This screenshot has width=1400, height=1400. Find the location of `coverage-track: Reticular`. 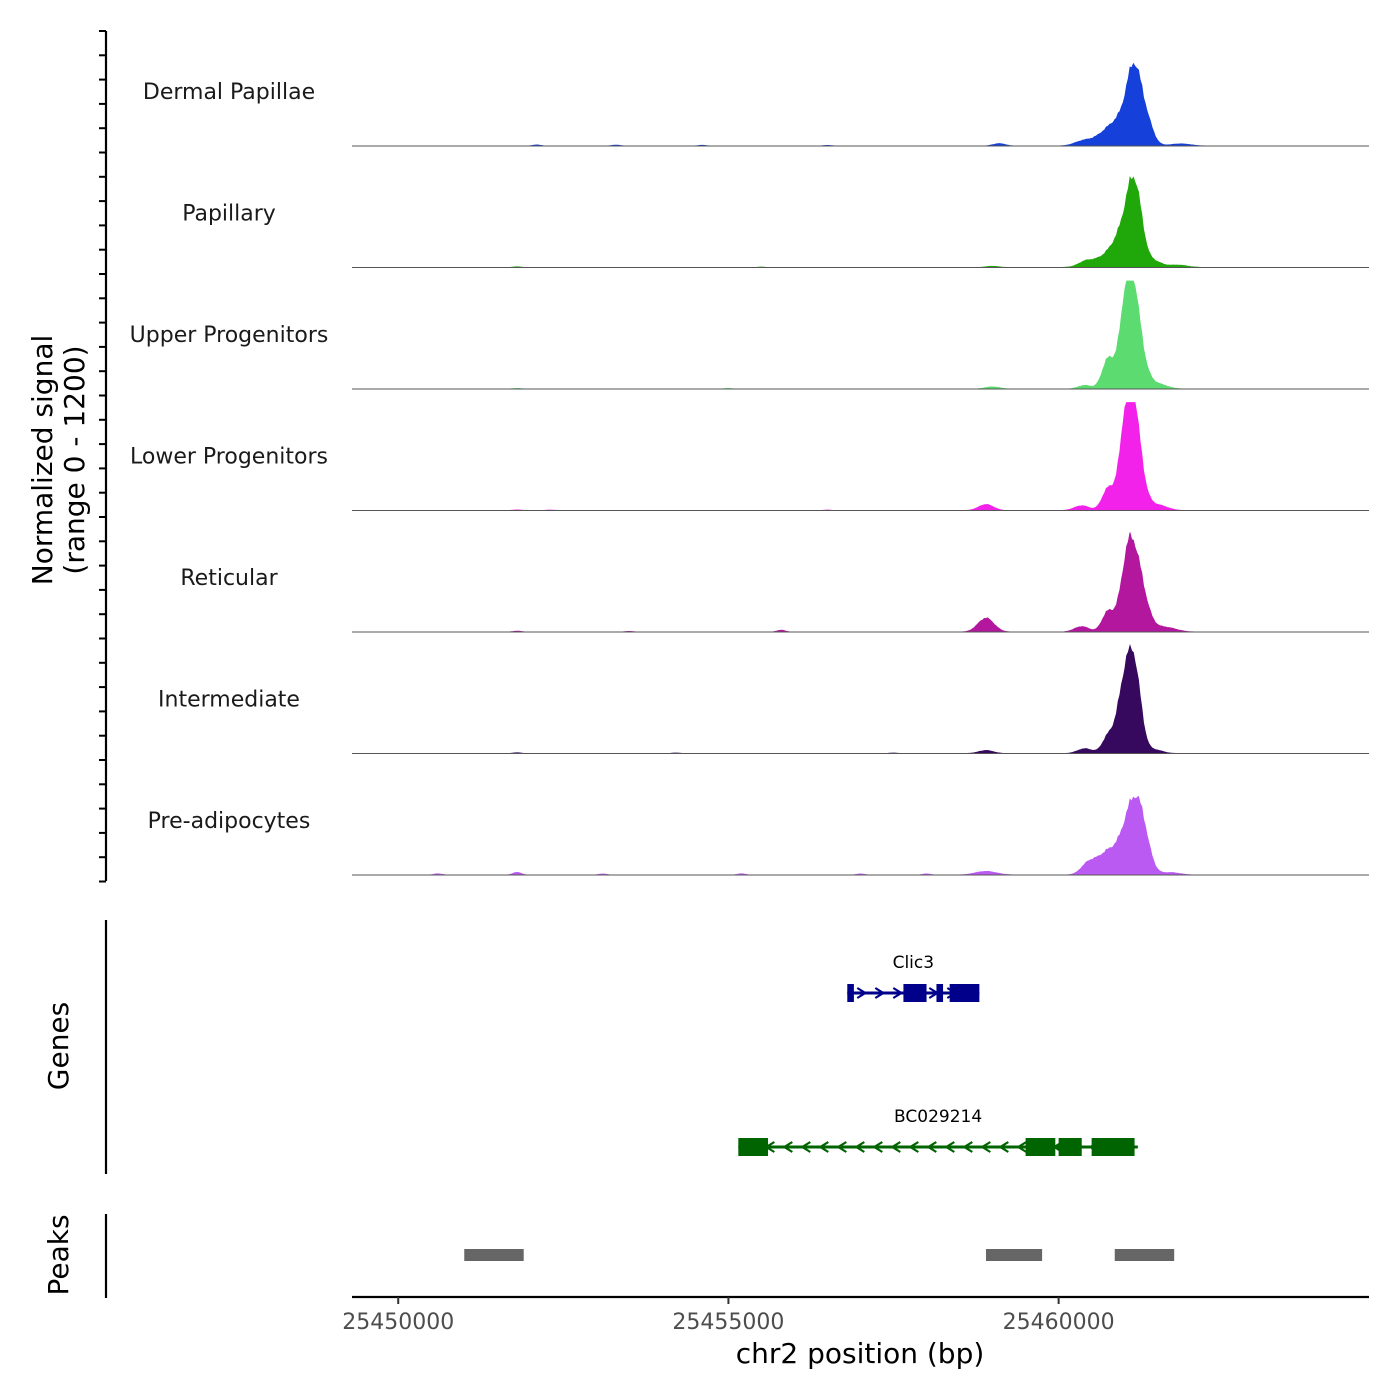

coverage-track: Reticular is located at coordinates (774, 582).